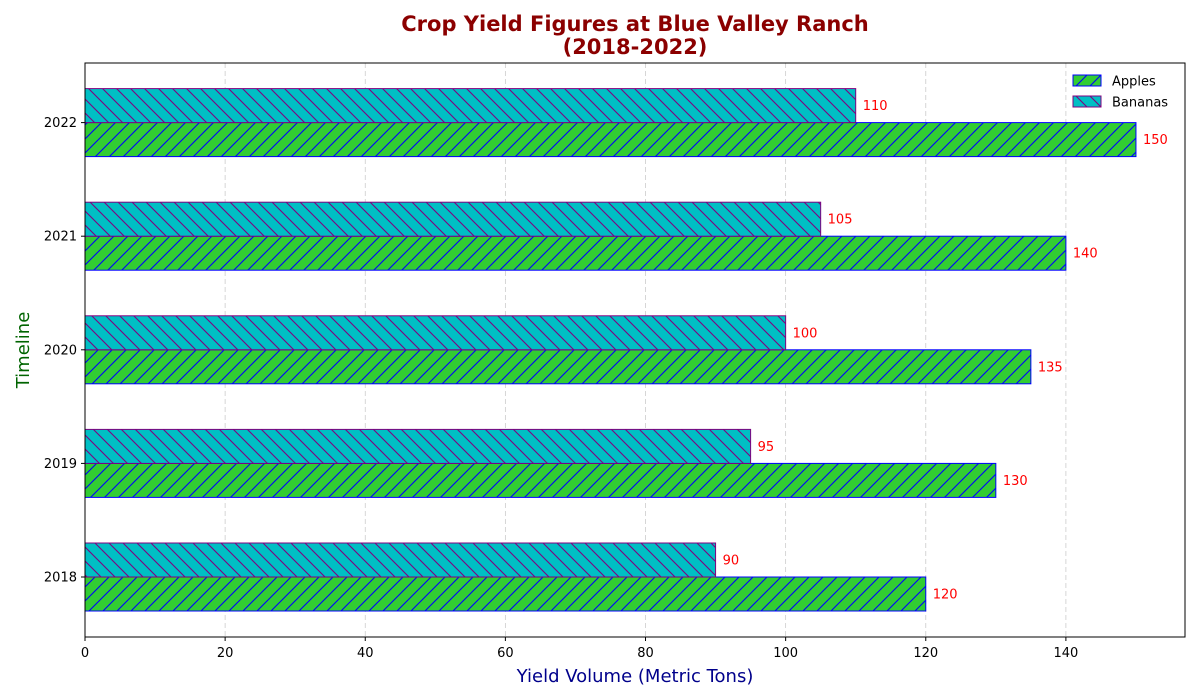  I want to click on data-label: 90, so click(731, 561).